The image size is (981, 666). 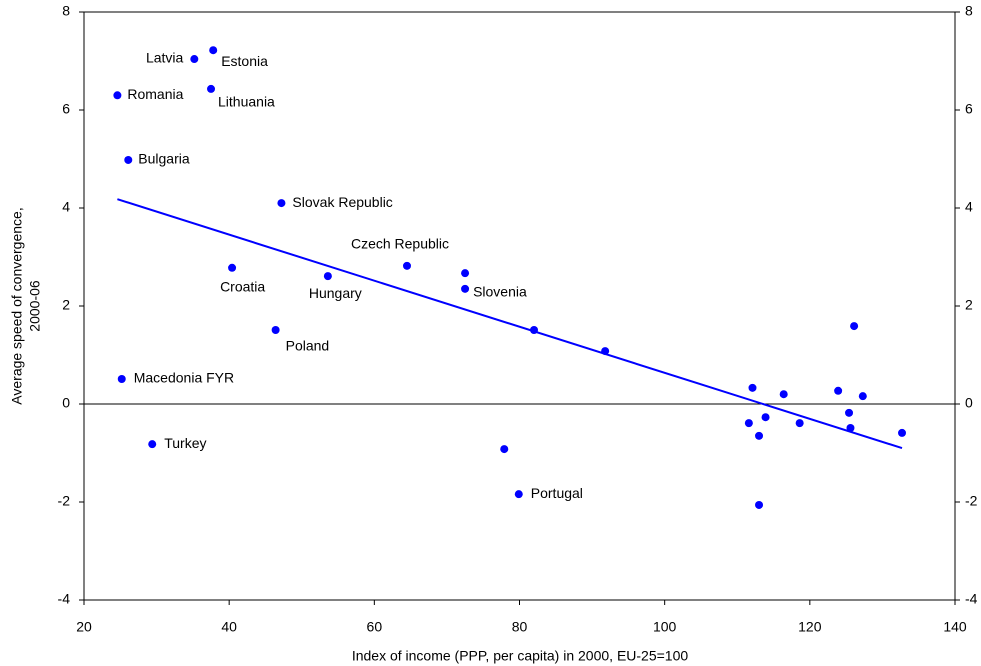 I want to click on point-label: Latvia, so click(x=165, y=58).